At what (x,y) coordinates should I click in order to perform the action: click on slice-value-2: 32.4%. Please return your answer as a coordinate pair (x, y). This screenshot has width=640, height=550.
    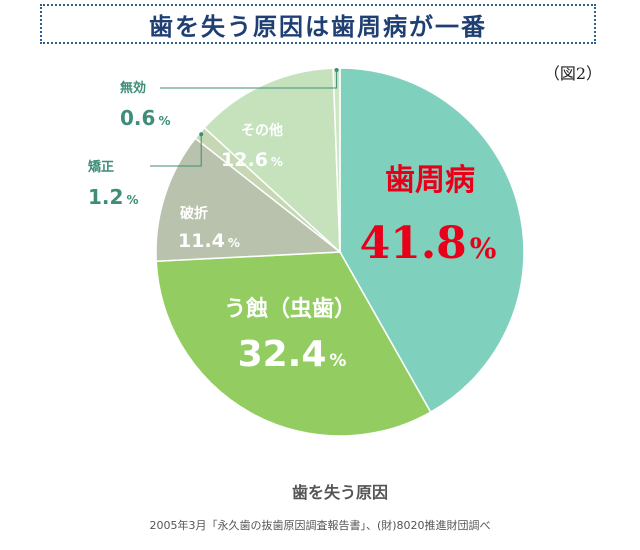
    Looking at the image, I should click on (292, 354).